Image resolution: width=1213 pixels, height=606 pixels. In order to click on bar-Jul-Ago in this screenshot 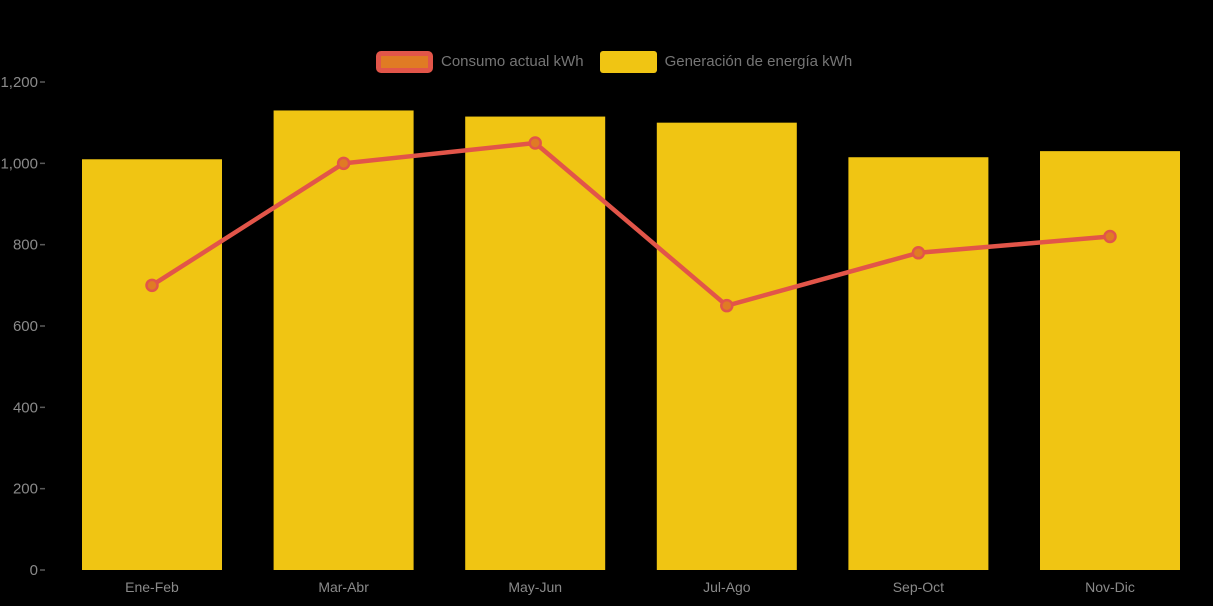, I will do `click(726, 346)`.